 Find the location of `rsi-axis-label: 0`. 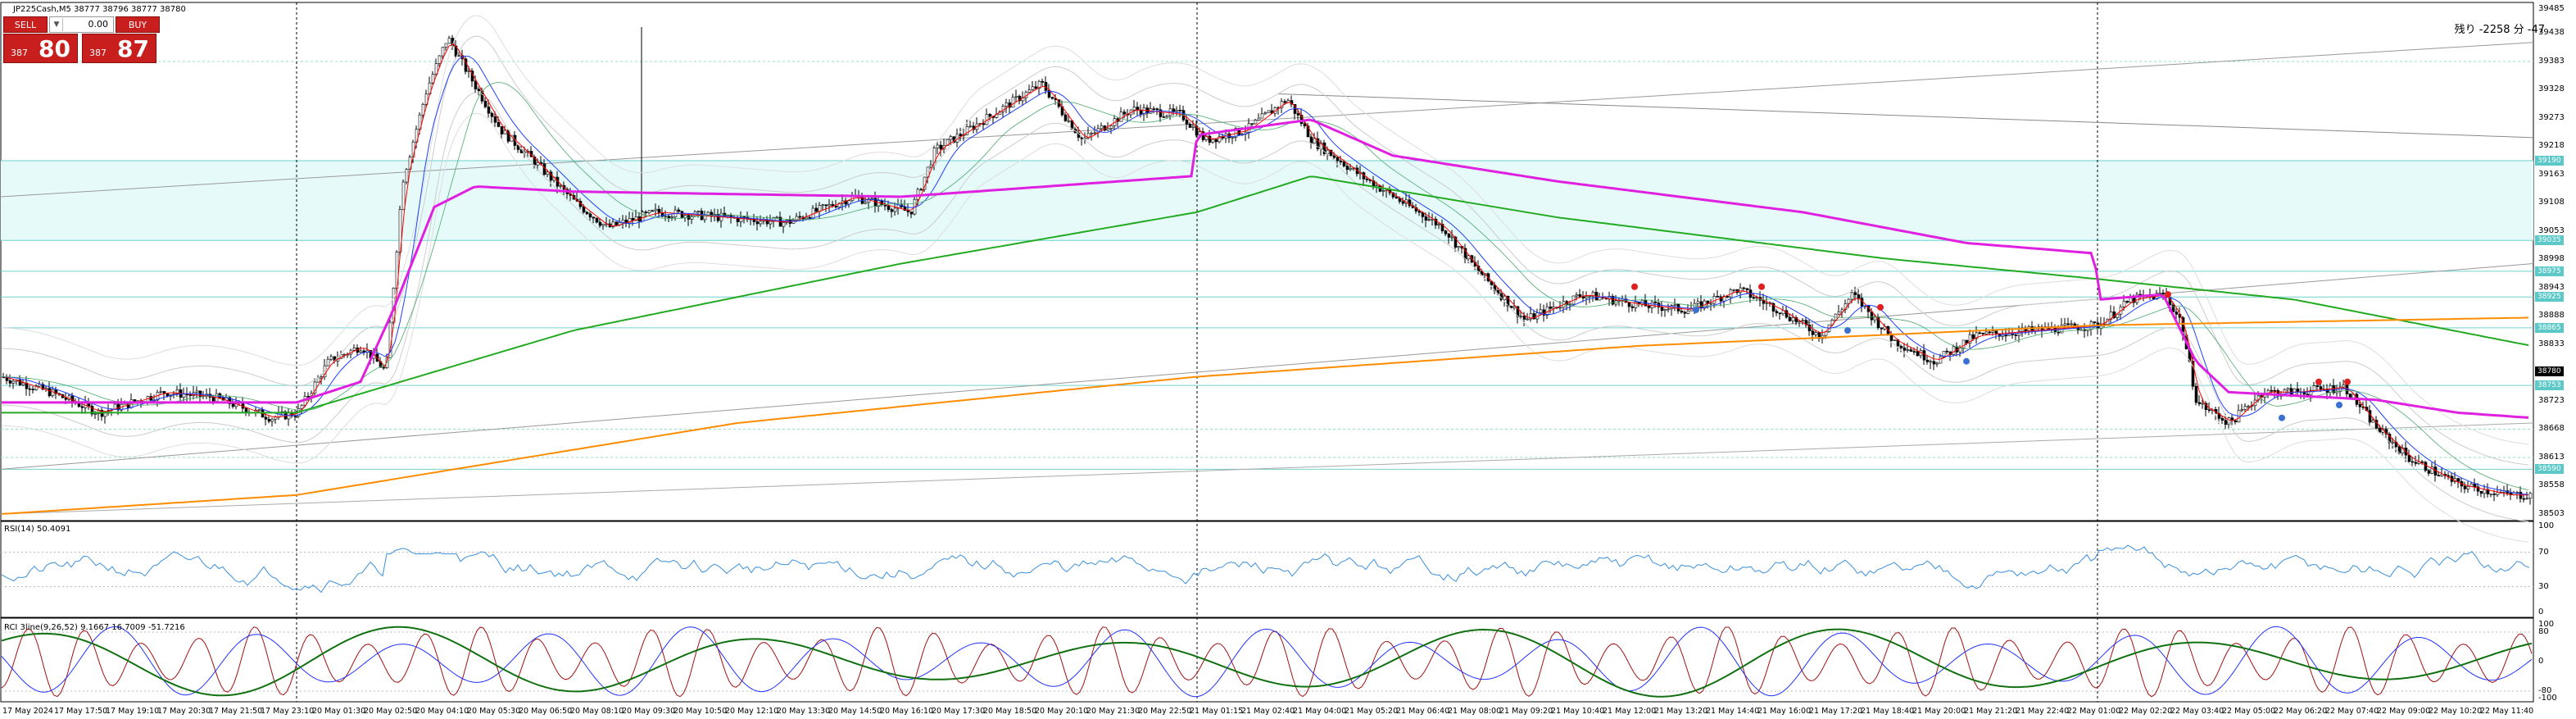

rsi-axis-label: 0 is located at coordinates (2541, 612).